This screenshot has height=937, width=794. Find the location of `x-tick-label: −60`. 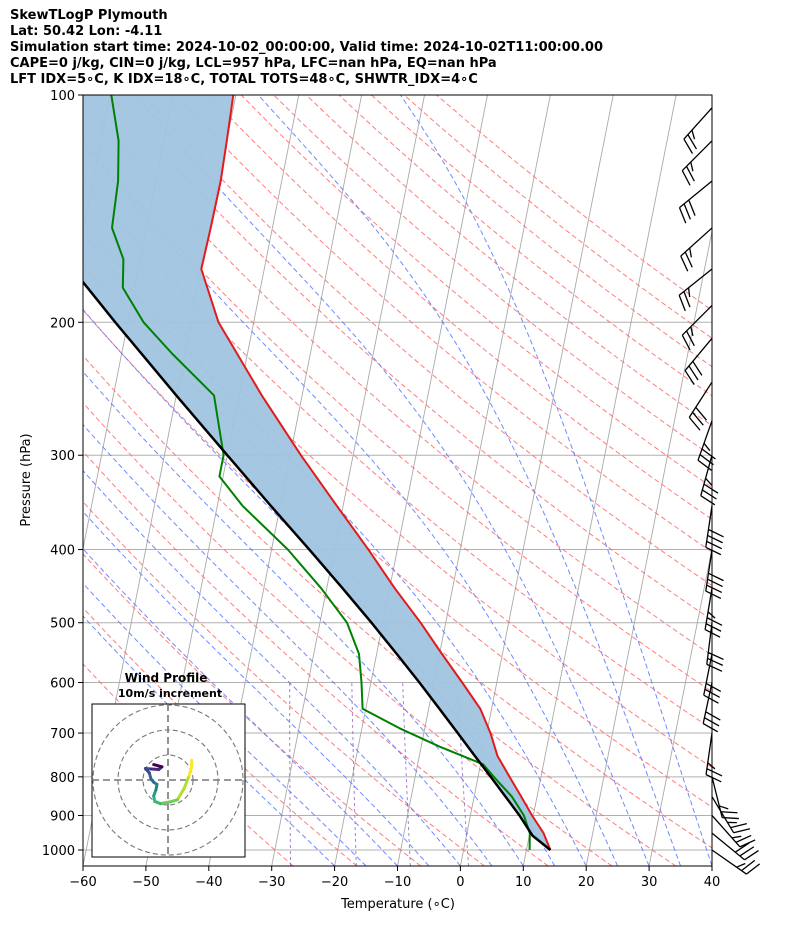

x-tick-label: −60 is located at coordinates (82, 882).